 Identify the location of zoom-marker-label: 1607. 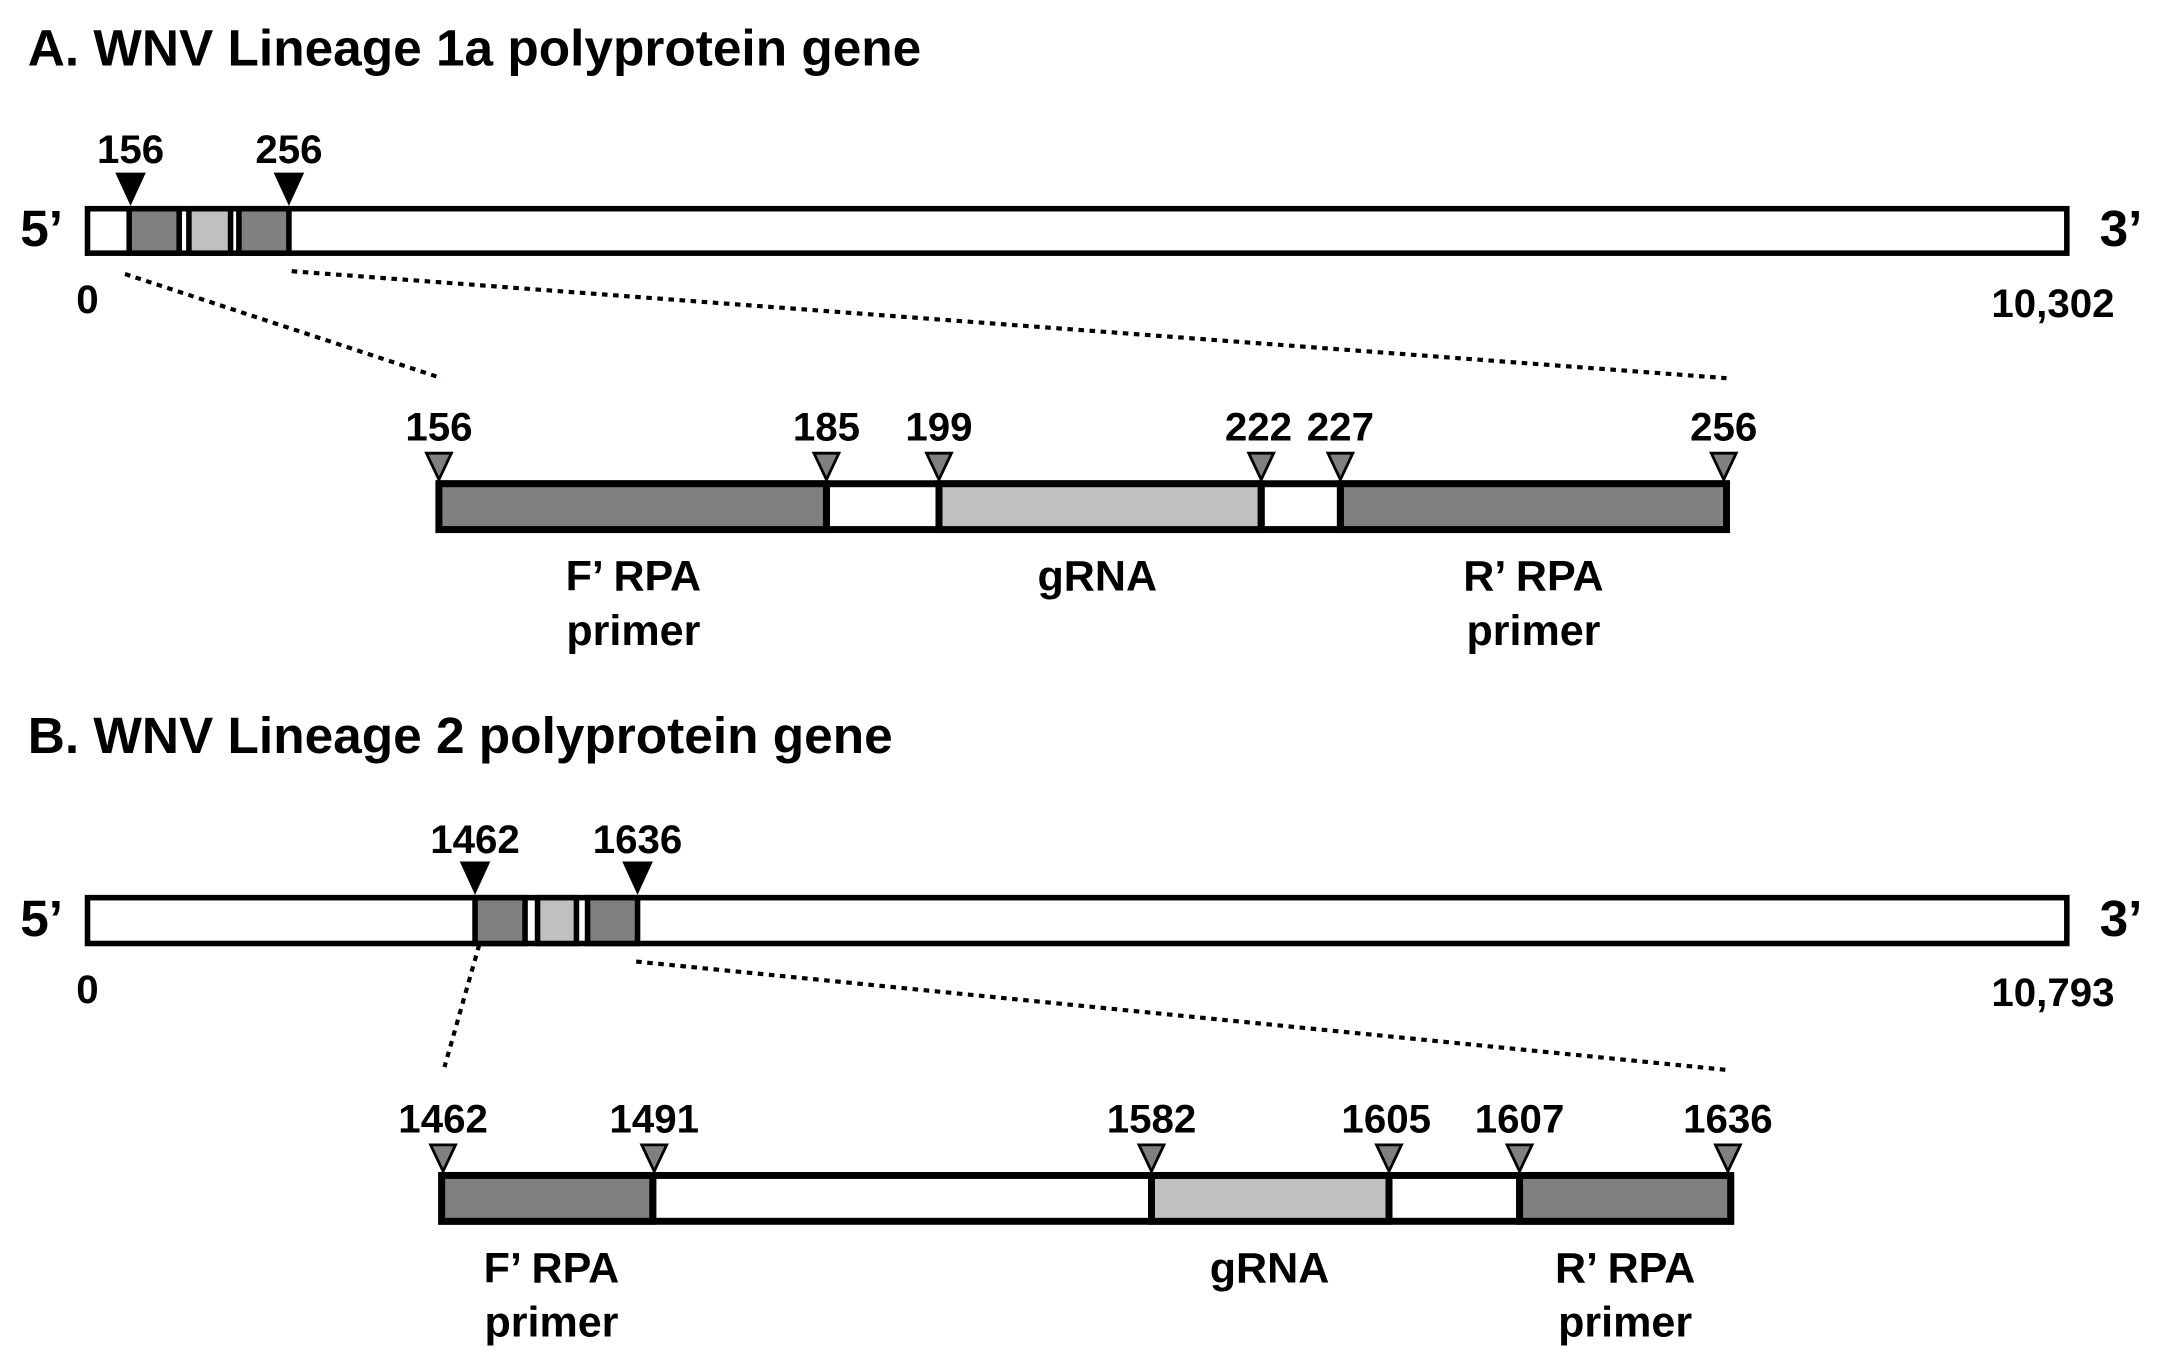
(1520, 1118).